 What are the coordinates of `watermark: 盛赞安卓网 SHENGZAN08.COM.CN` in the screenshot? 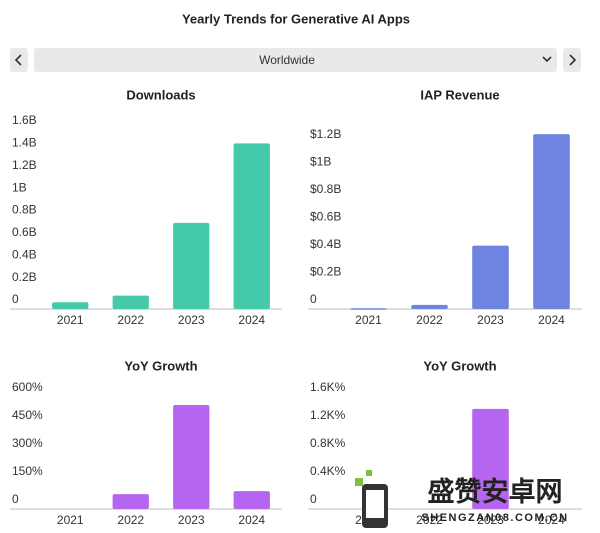 It's located at (461, 499).